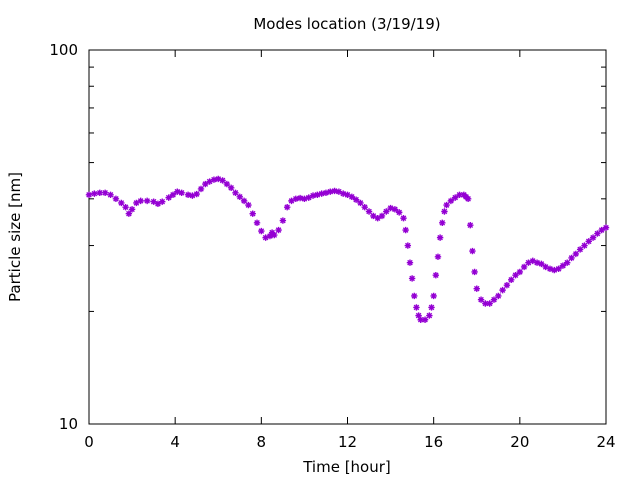 The image size is (640, 480). Describe the element at coordinates (346, 24) in the screenshot. I see `chart-title: Modes location (3/19/19)` at that location.